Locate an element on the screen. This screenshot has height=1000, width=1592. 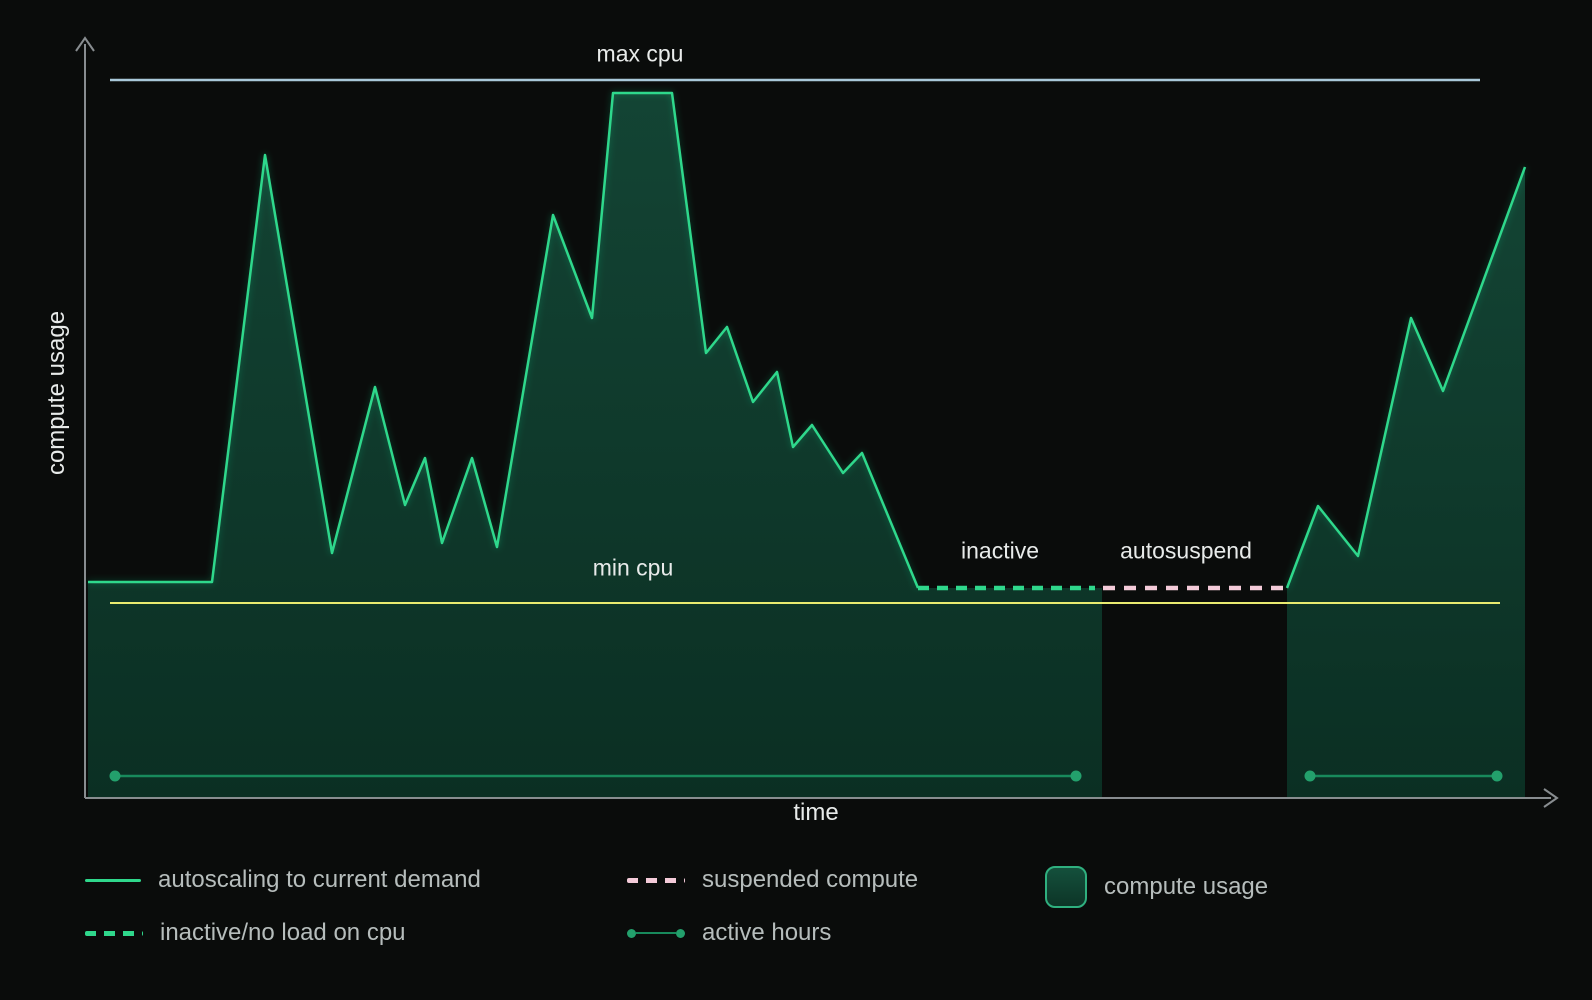
filled-green-square-swatch is located at coordinates (1066, 887).